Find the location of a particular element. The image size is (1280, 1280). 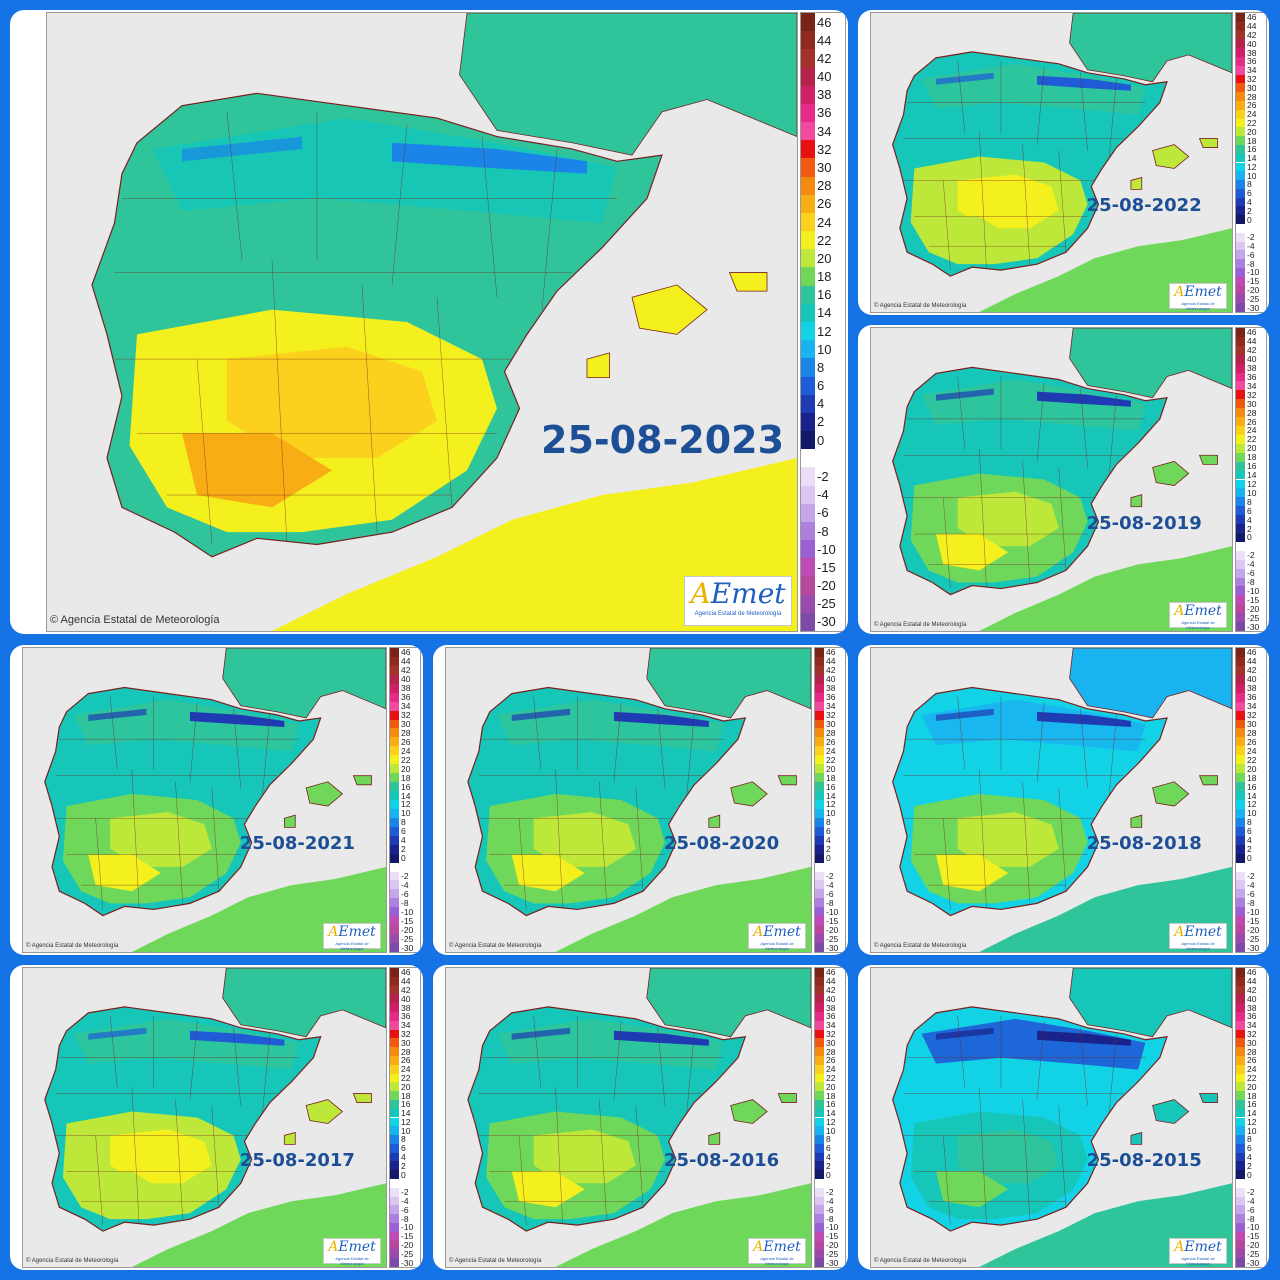

legend-label: 16 is located at coordinates (824, 295).